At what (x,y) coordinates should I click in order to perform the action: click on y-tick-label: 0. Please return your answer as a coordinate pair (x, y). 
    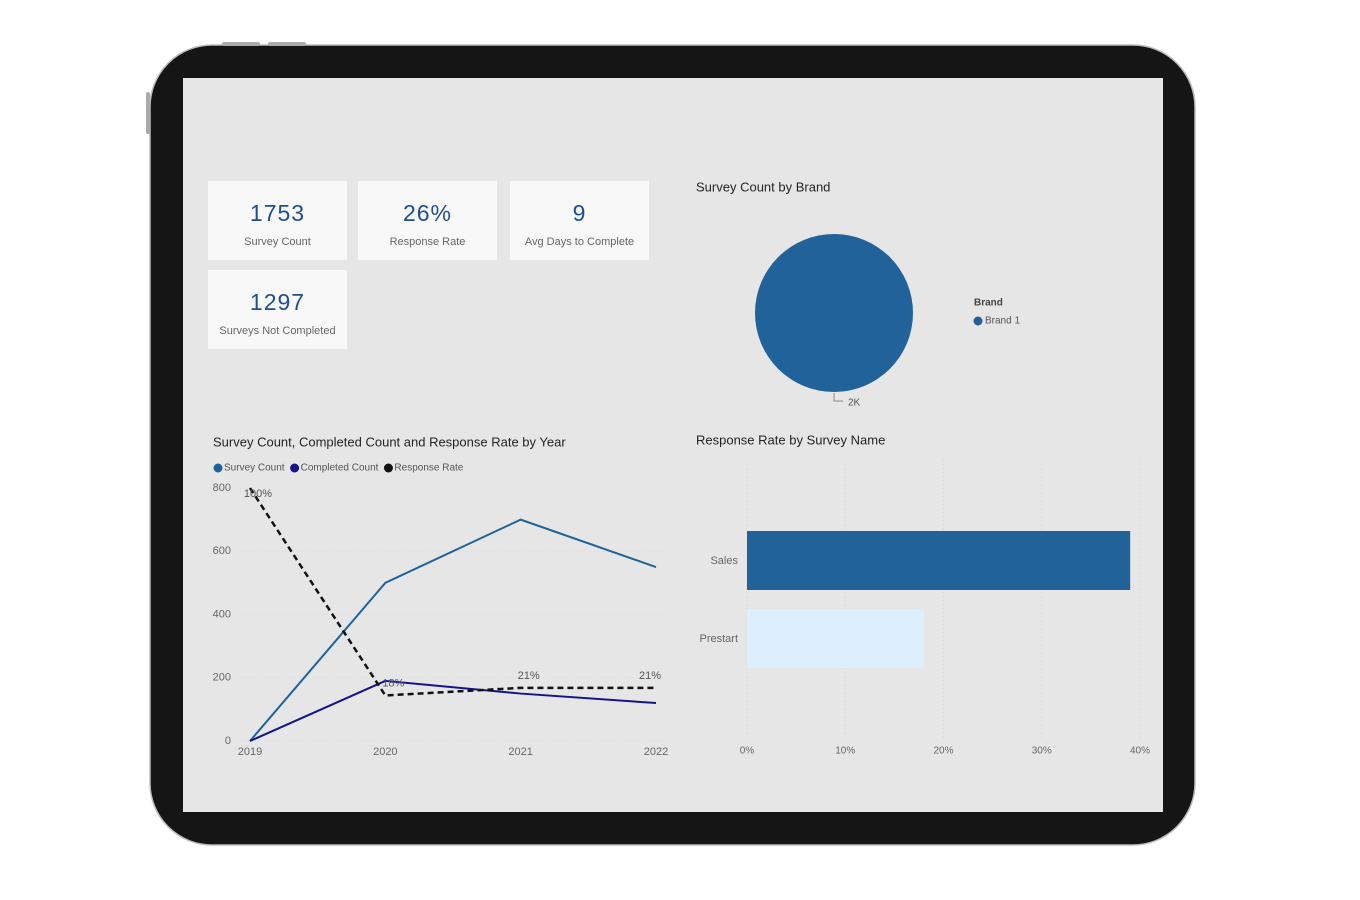
    Looking at the image, I should click on (228, 741).